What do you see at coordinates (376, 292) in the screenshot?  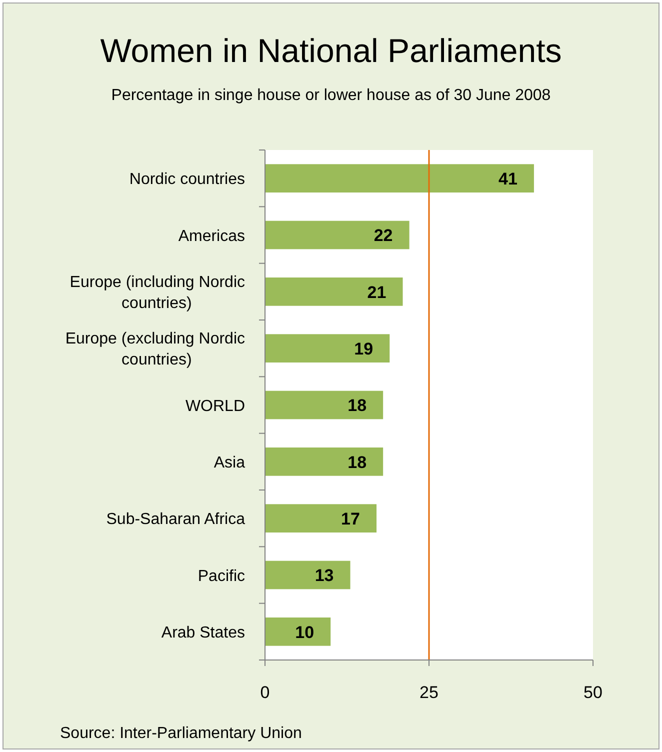 I see `data-label: 21` at bounding box center [376, 292].